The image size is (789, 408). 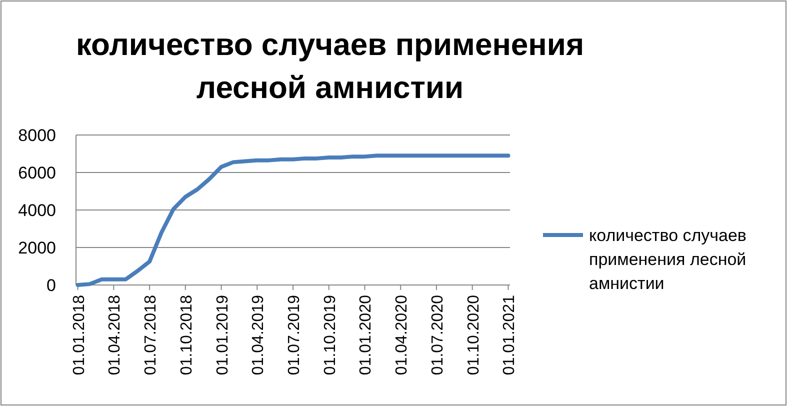 I want to click on x-tick-label: 01.10.2020, so click(x=473, y=335).